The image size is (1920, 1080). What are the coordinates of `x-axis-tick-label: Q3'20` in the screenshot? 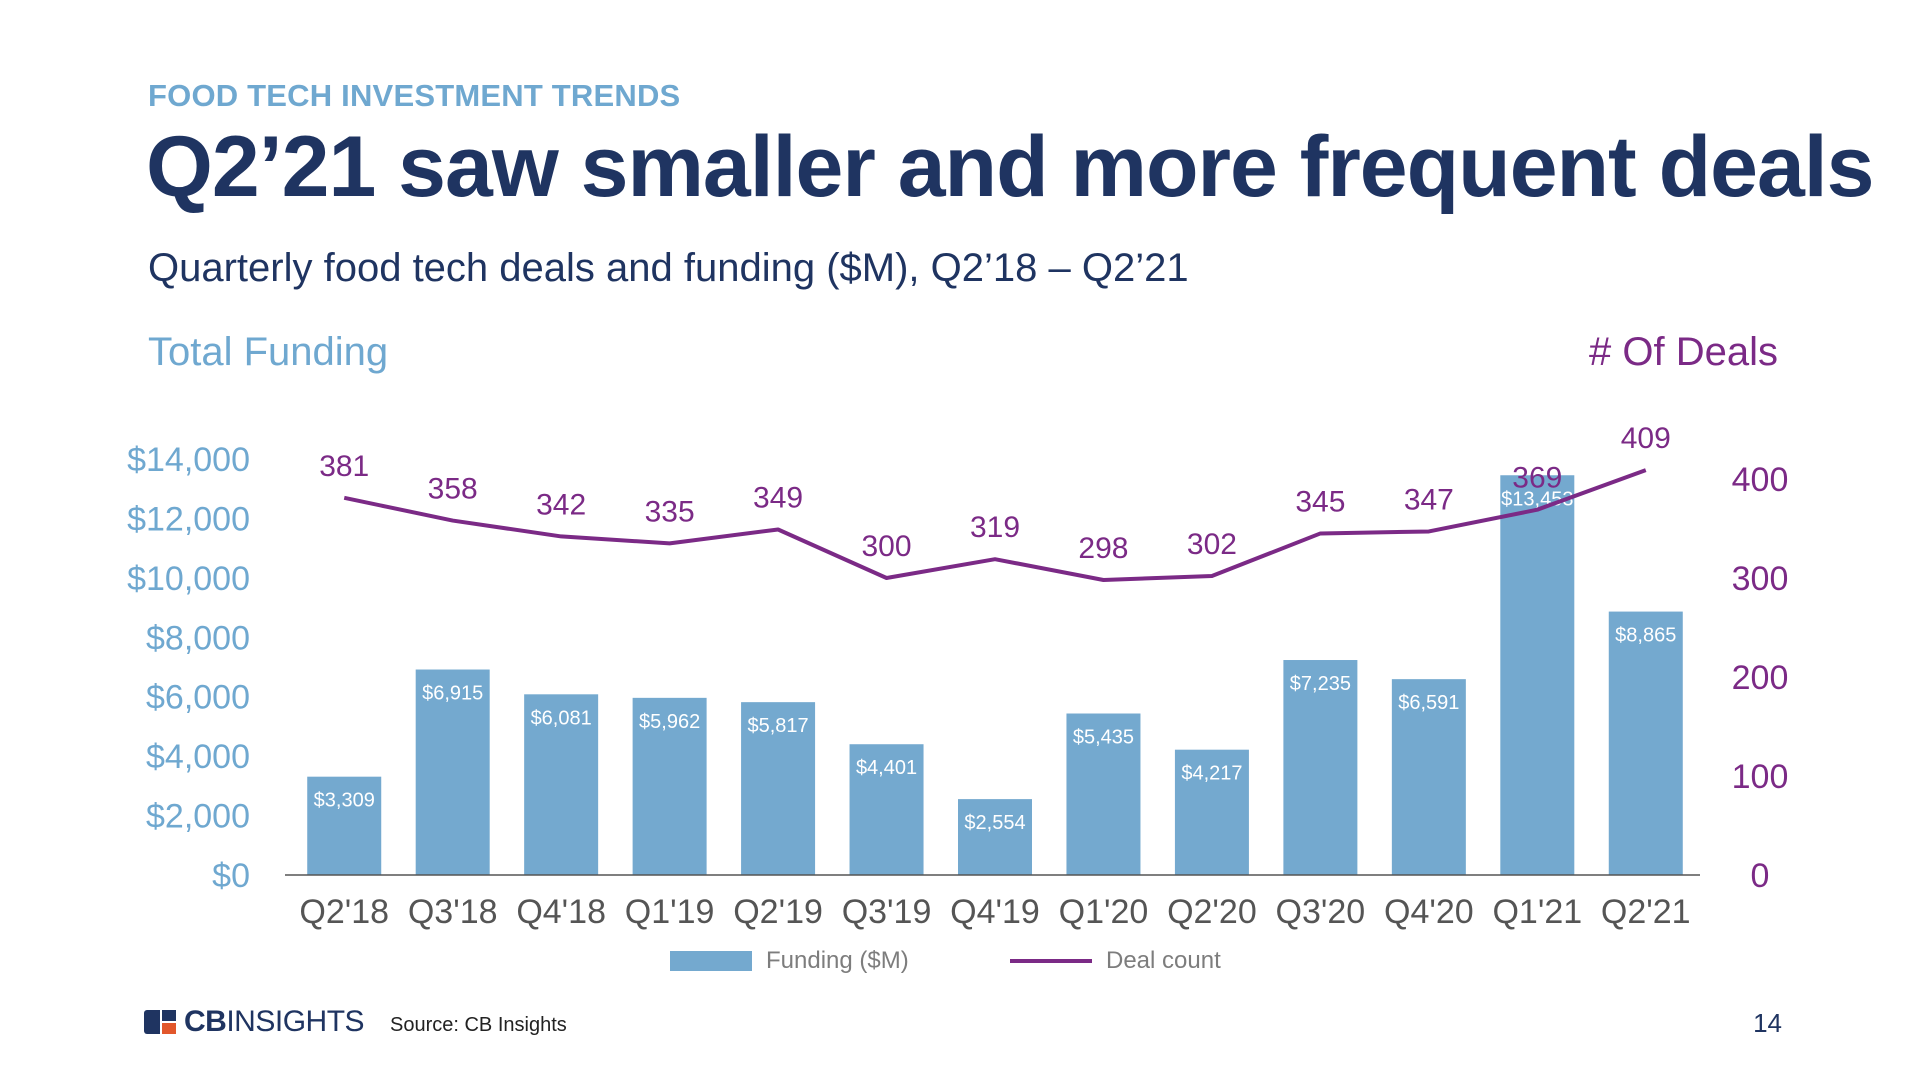 It's located at (1321, 912).